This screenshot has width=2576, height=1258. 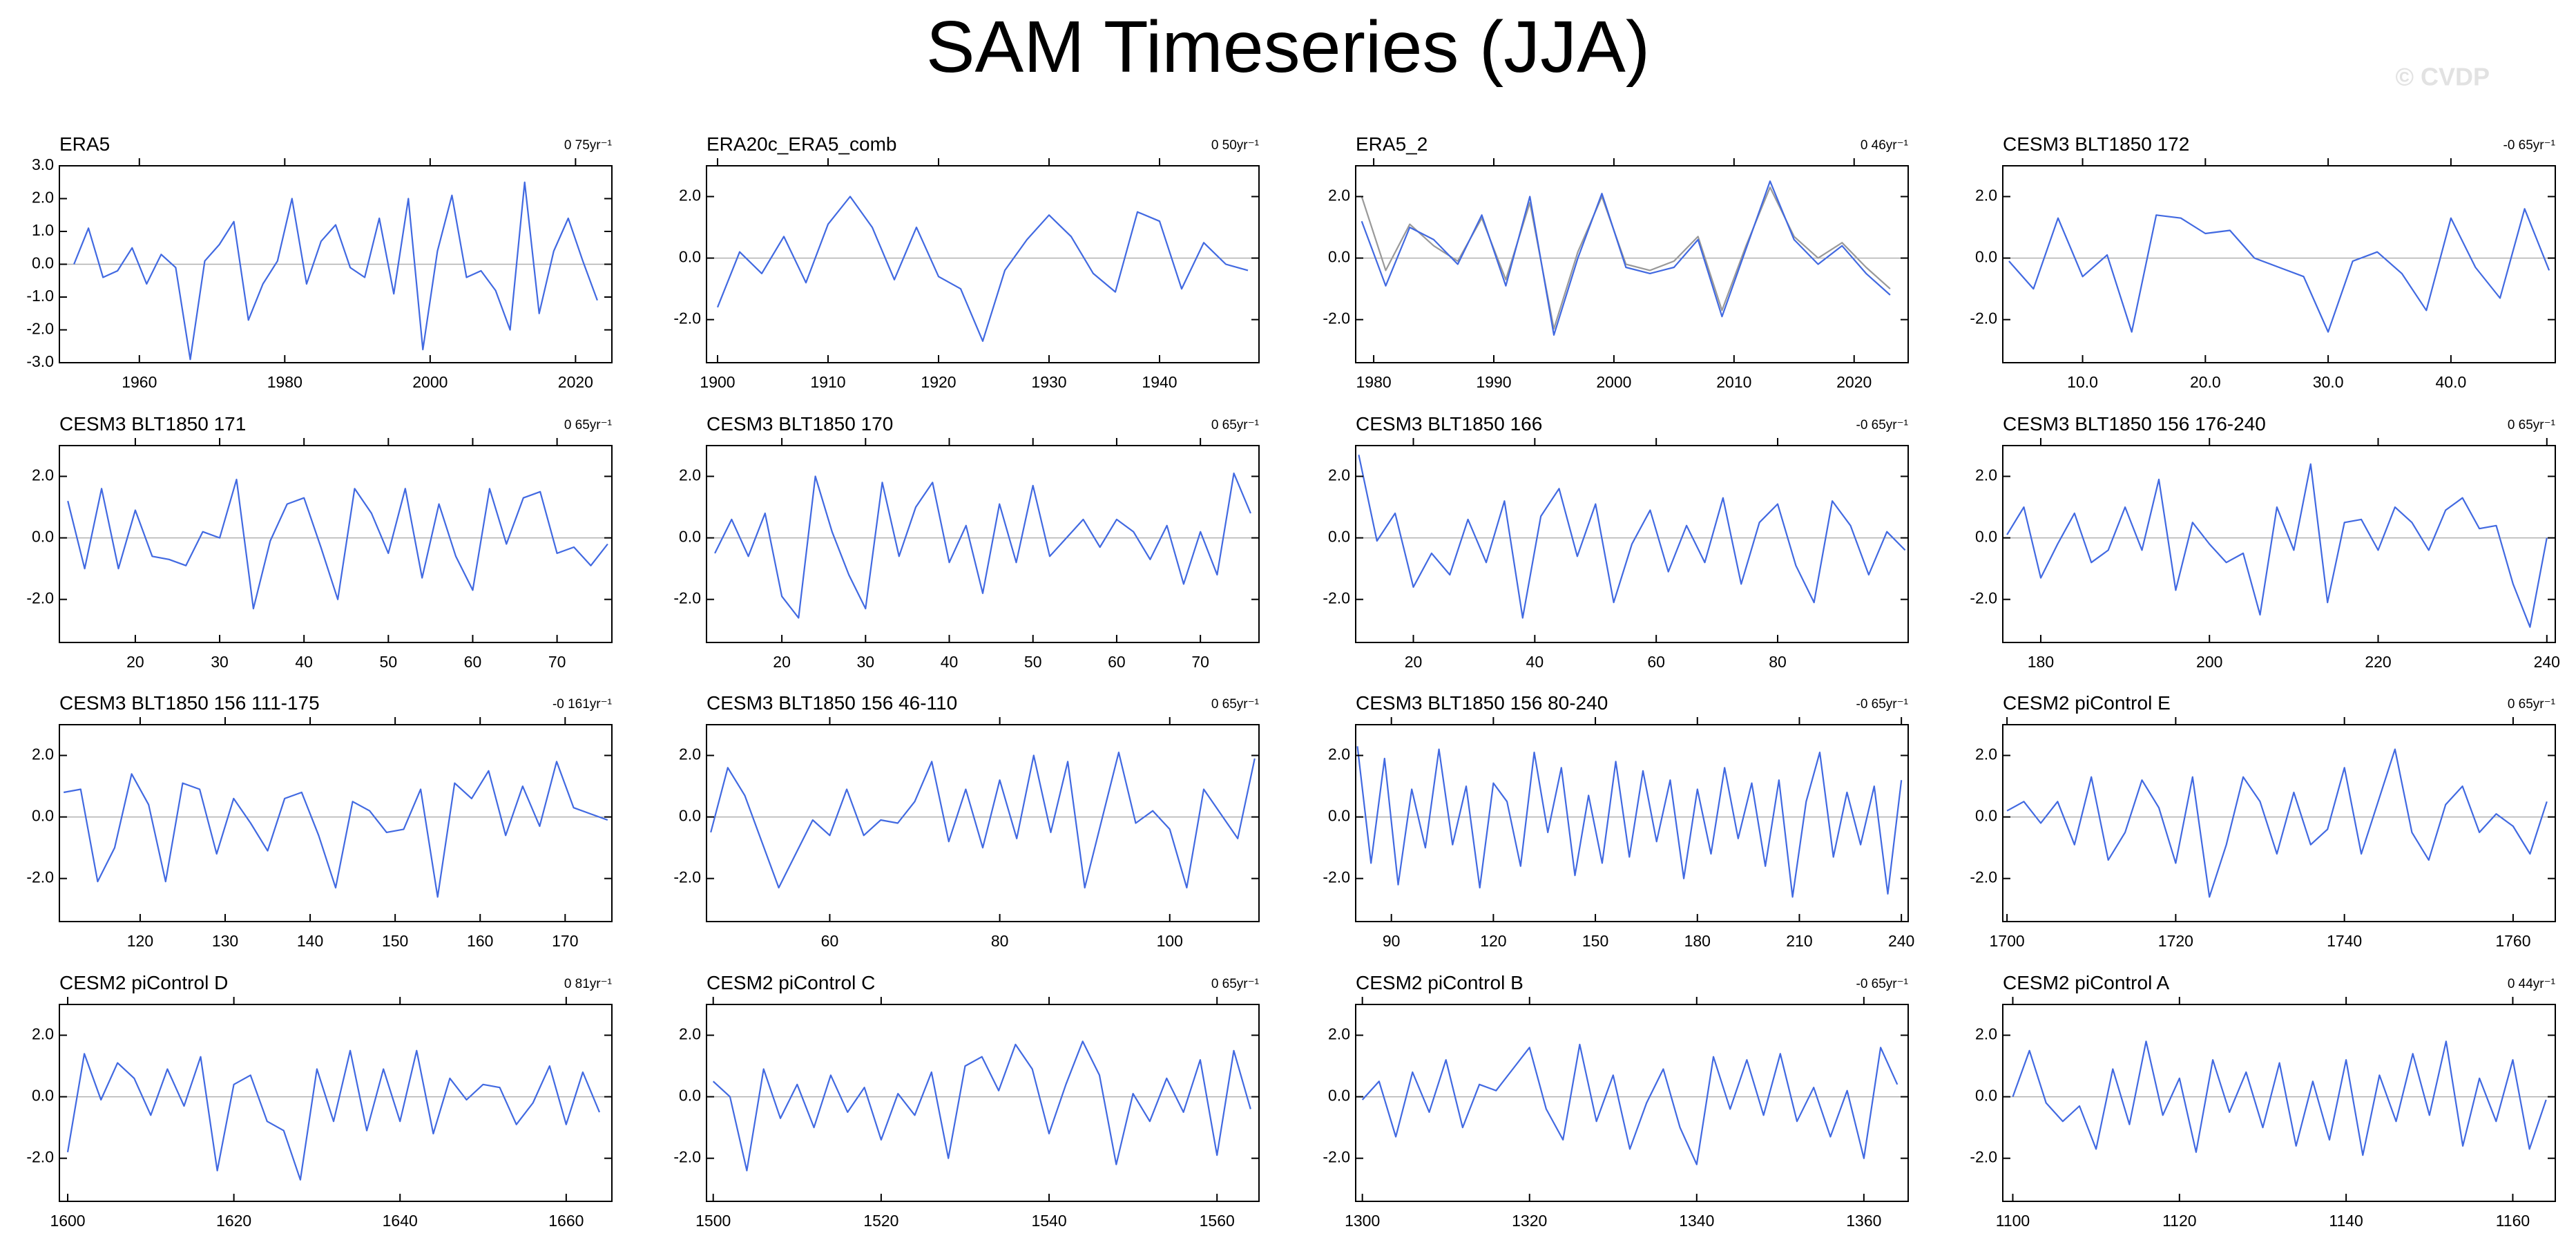 I want to click on x-tick-label: 180, so click(x=2041, y=662).